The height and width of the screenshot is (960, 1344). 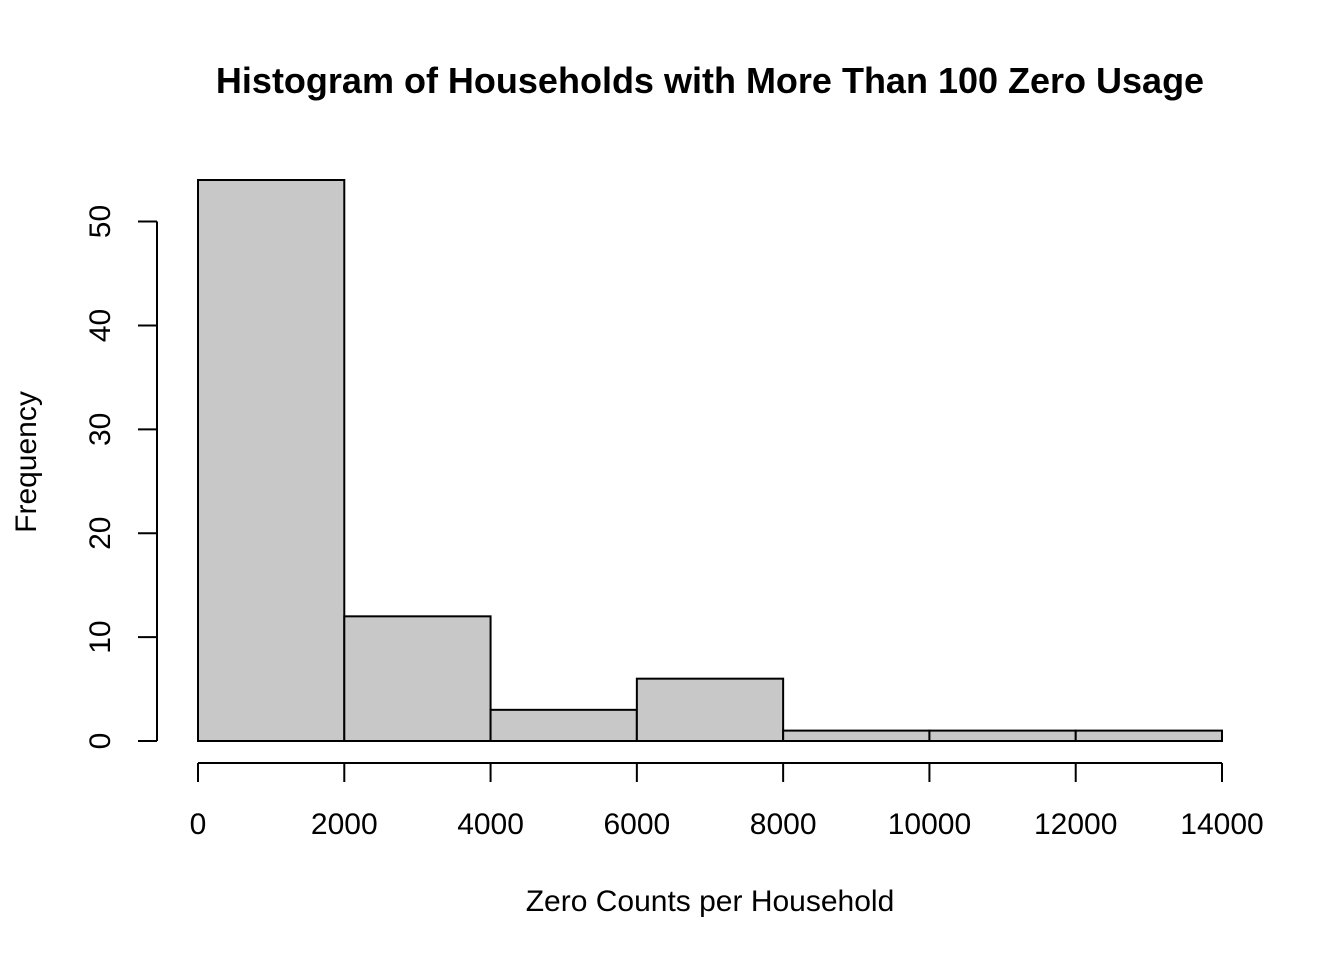 I want to click on x-axis: 0 2000 4000 6000 8000 10000 12000 14000, so click(x=727, y=801).